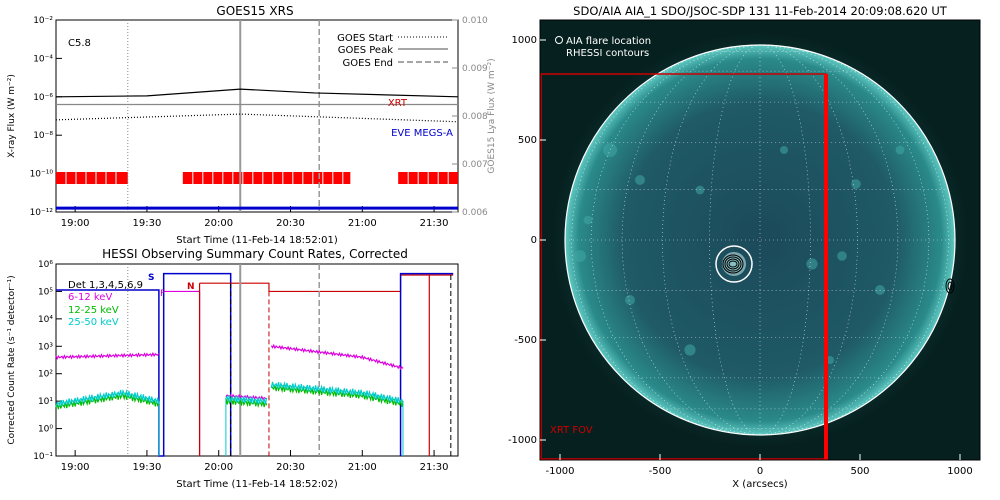  What do you see at coordinates (43, 59) in the screenshot?
I see `goes-ytick-label: 10⁻⁴` at bounding box center [43, 59].